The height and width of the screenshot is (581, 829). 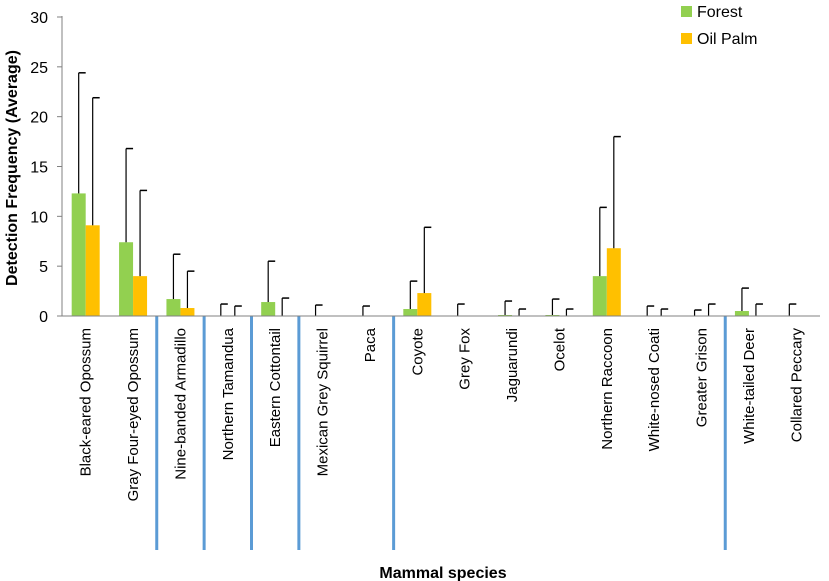 What do you see at coordinates (82, 133) in the screenshot?
I see `error-bar-forest-black-eared-opossum` at bounding box center [82, 133].